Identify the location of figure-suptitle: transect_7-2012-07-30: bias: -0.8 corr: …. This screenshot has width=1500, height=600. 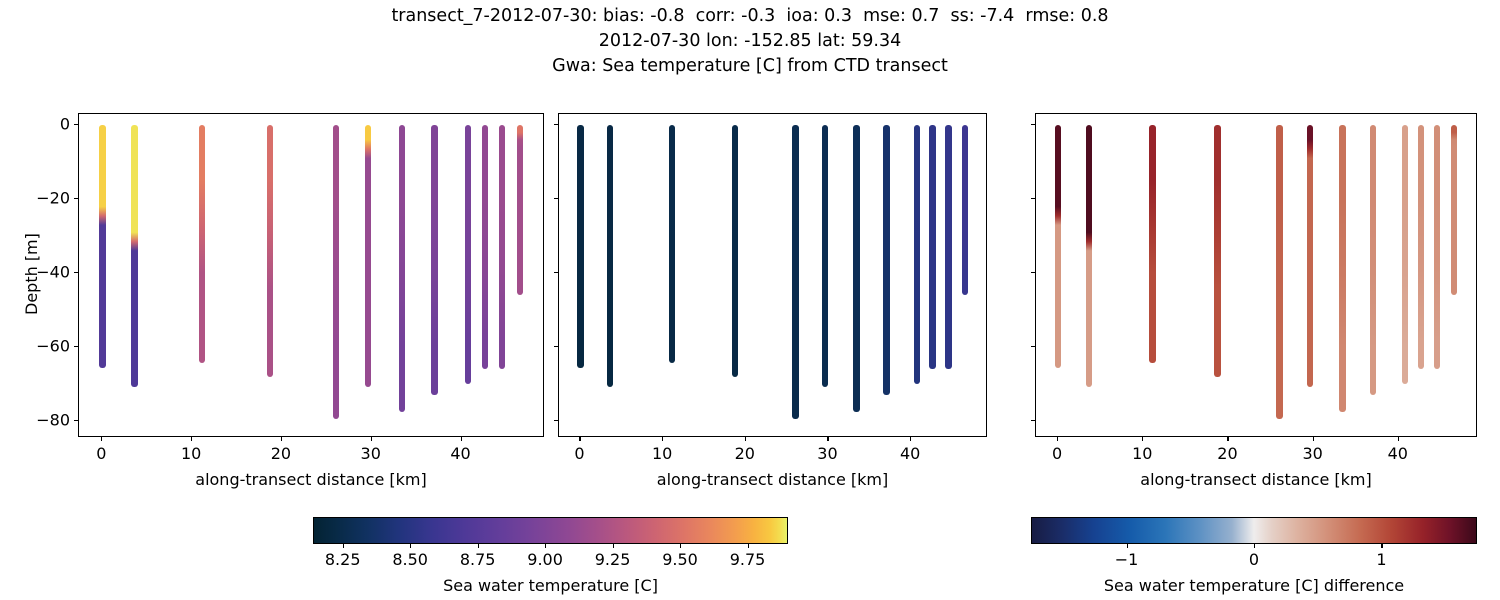
(750, 41).